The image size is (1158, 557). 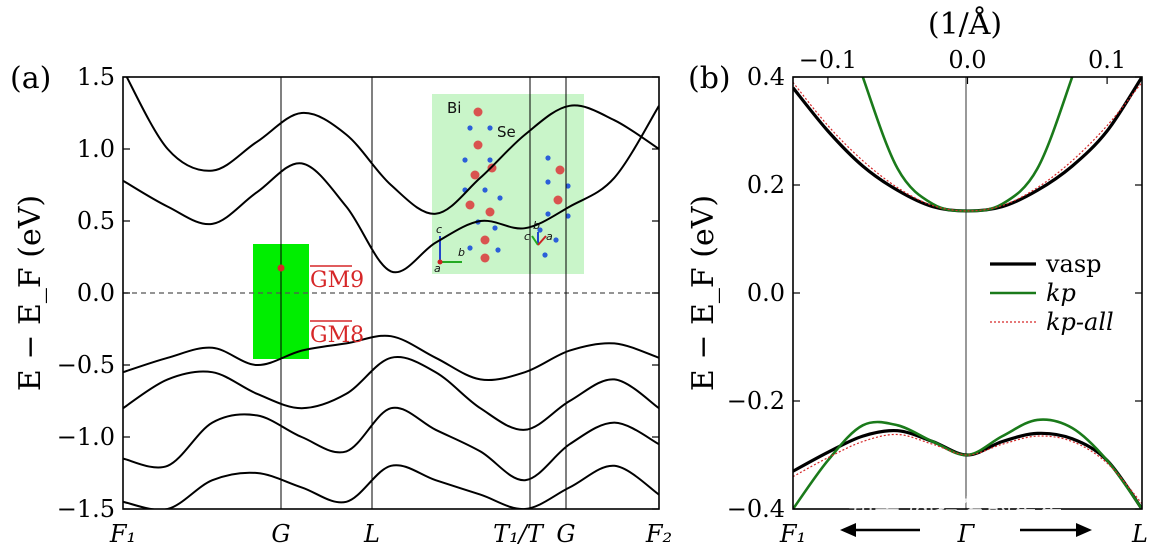 I want to click on inset-axis-label-a-right: a, so click(x=549, y=236).